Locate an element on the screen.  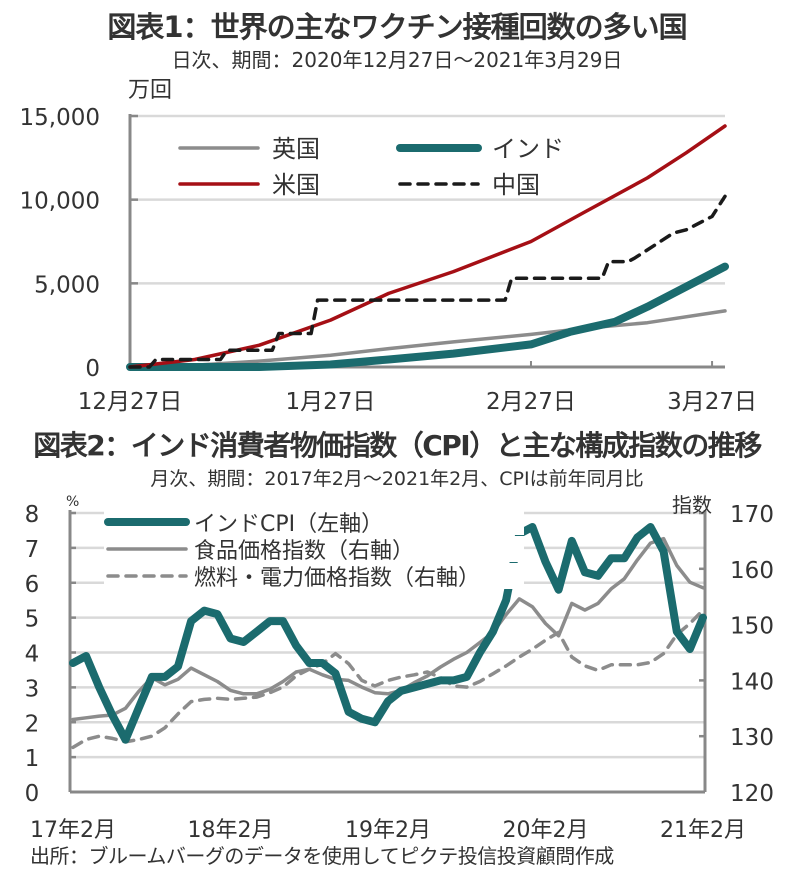
chart1-xtick-label: 2月27日 is located at coordinates (531, 402).